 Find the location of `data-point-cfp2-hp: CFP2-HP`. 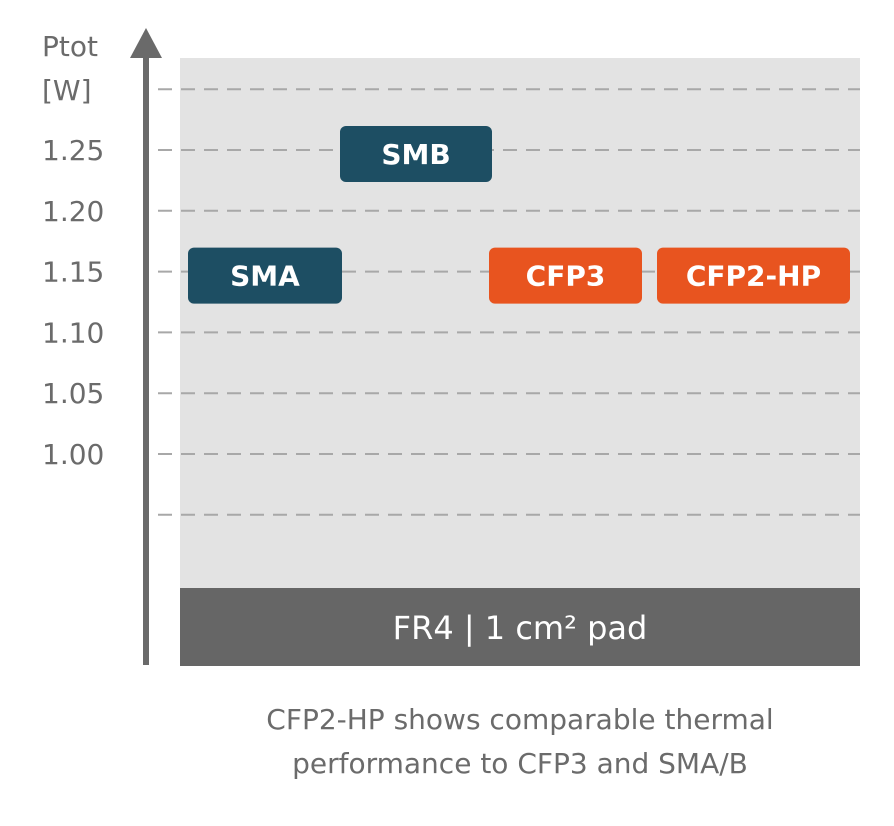

data-point-cfp2-hp: CFP2-HP is located at coordinates (753, 275).